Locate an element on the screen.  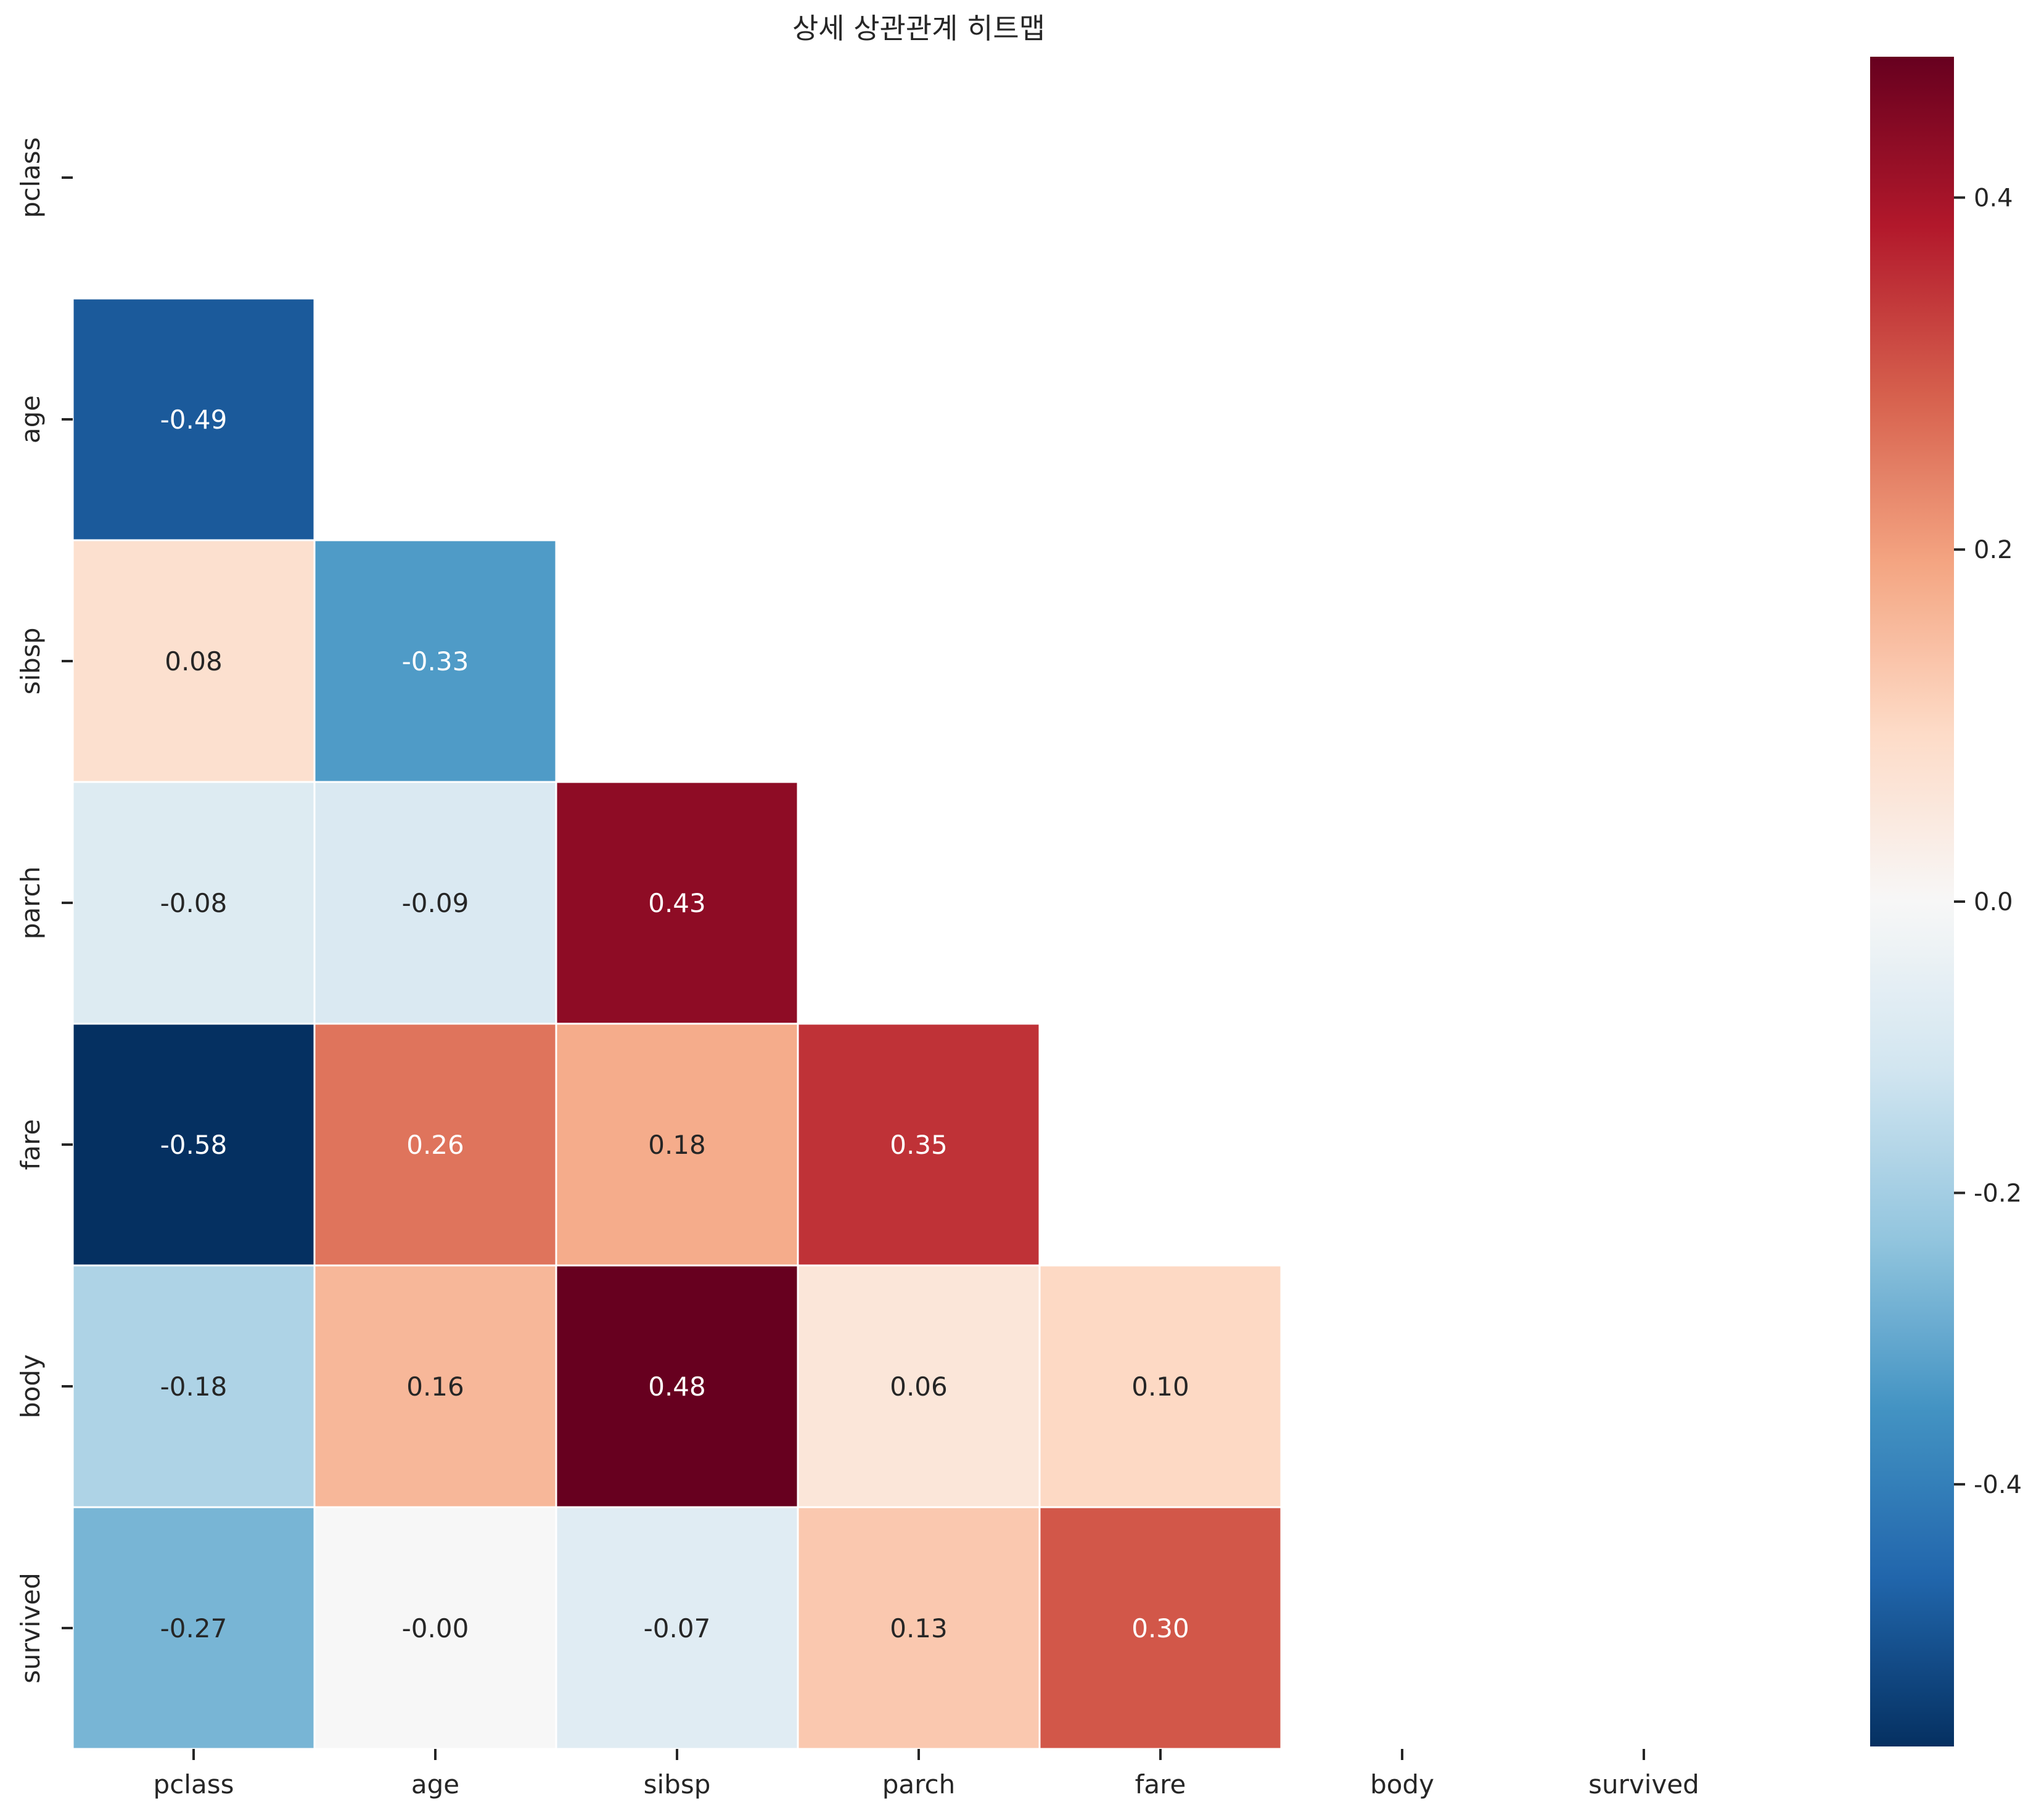
chart-title: 상세 상관관계 히트맵 is located at coordinates (918, 28).